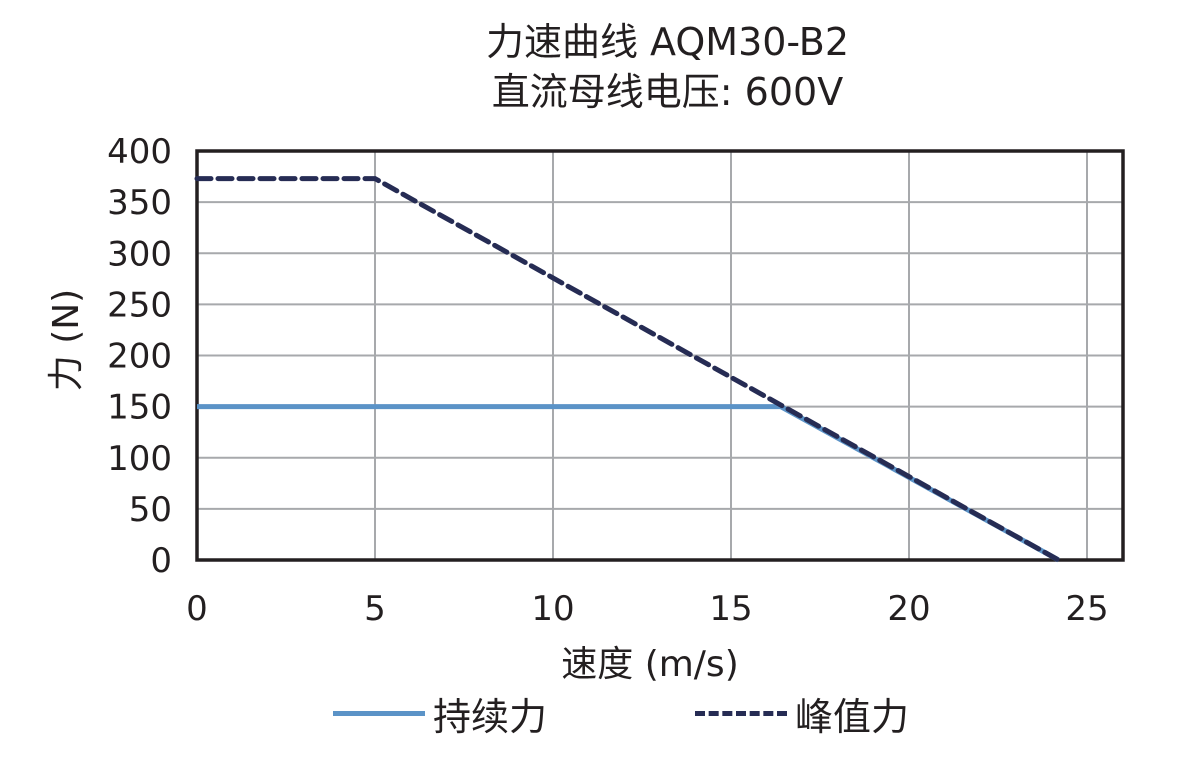 The height and width of the screenshot is (764, 1203). Describe the element at coordinates (741, 713) in the screenshot. I see `legend-swatch-dashed-icon` at that location.